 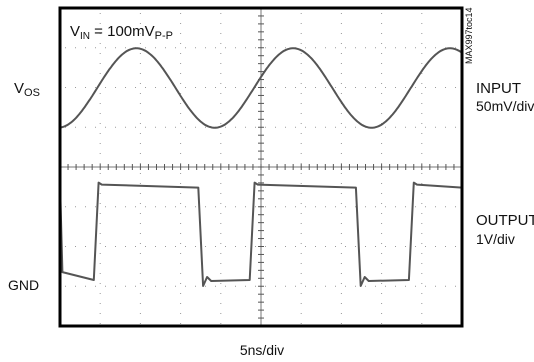 What do you see at coordinates (27, 89) in the screenshot?
I see `vos-label: VOS` at bounding box center [27, 89].